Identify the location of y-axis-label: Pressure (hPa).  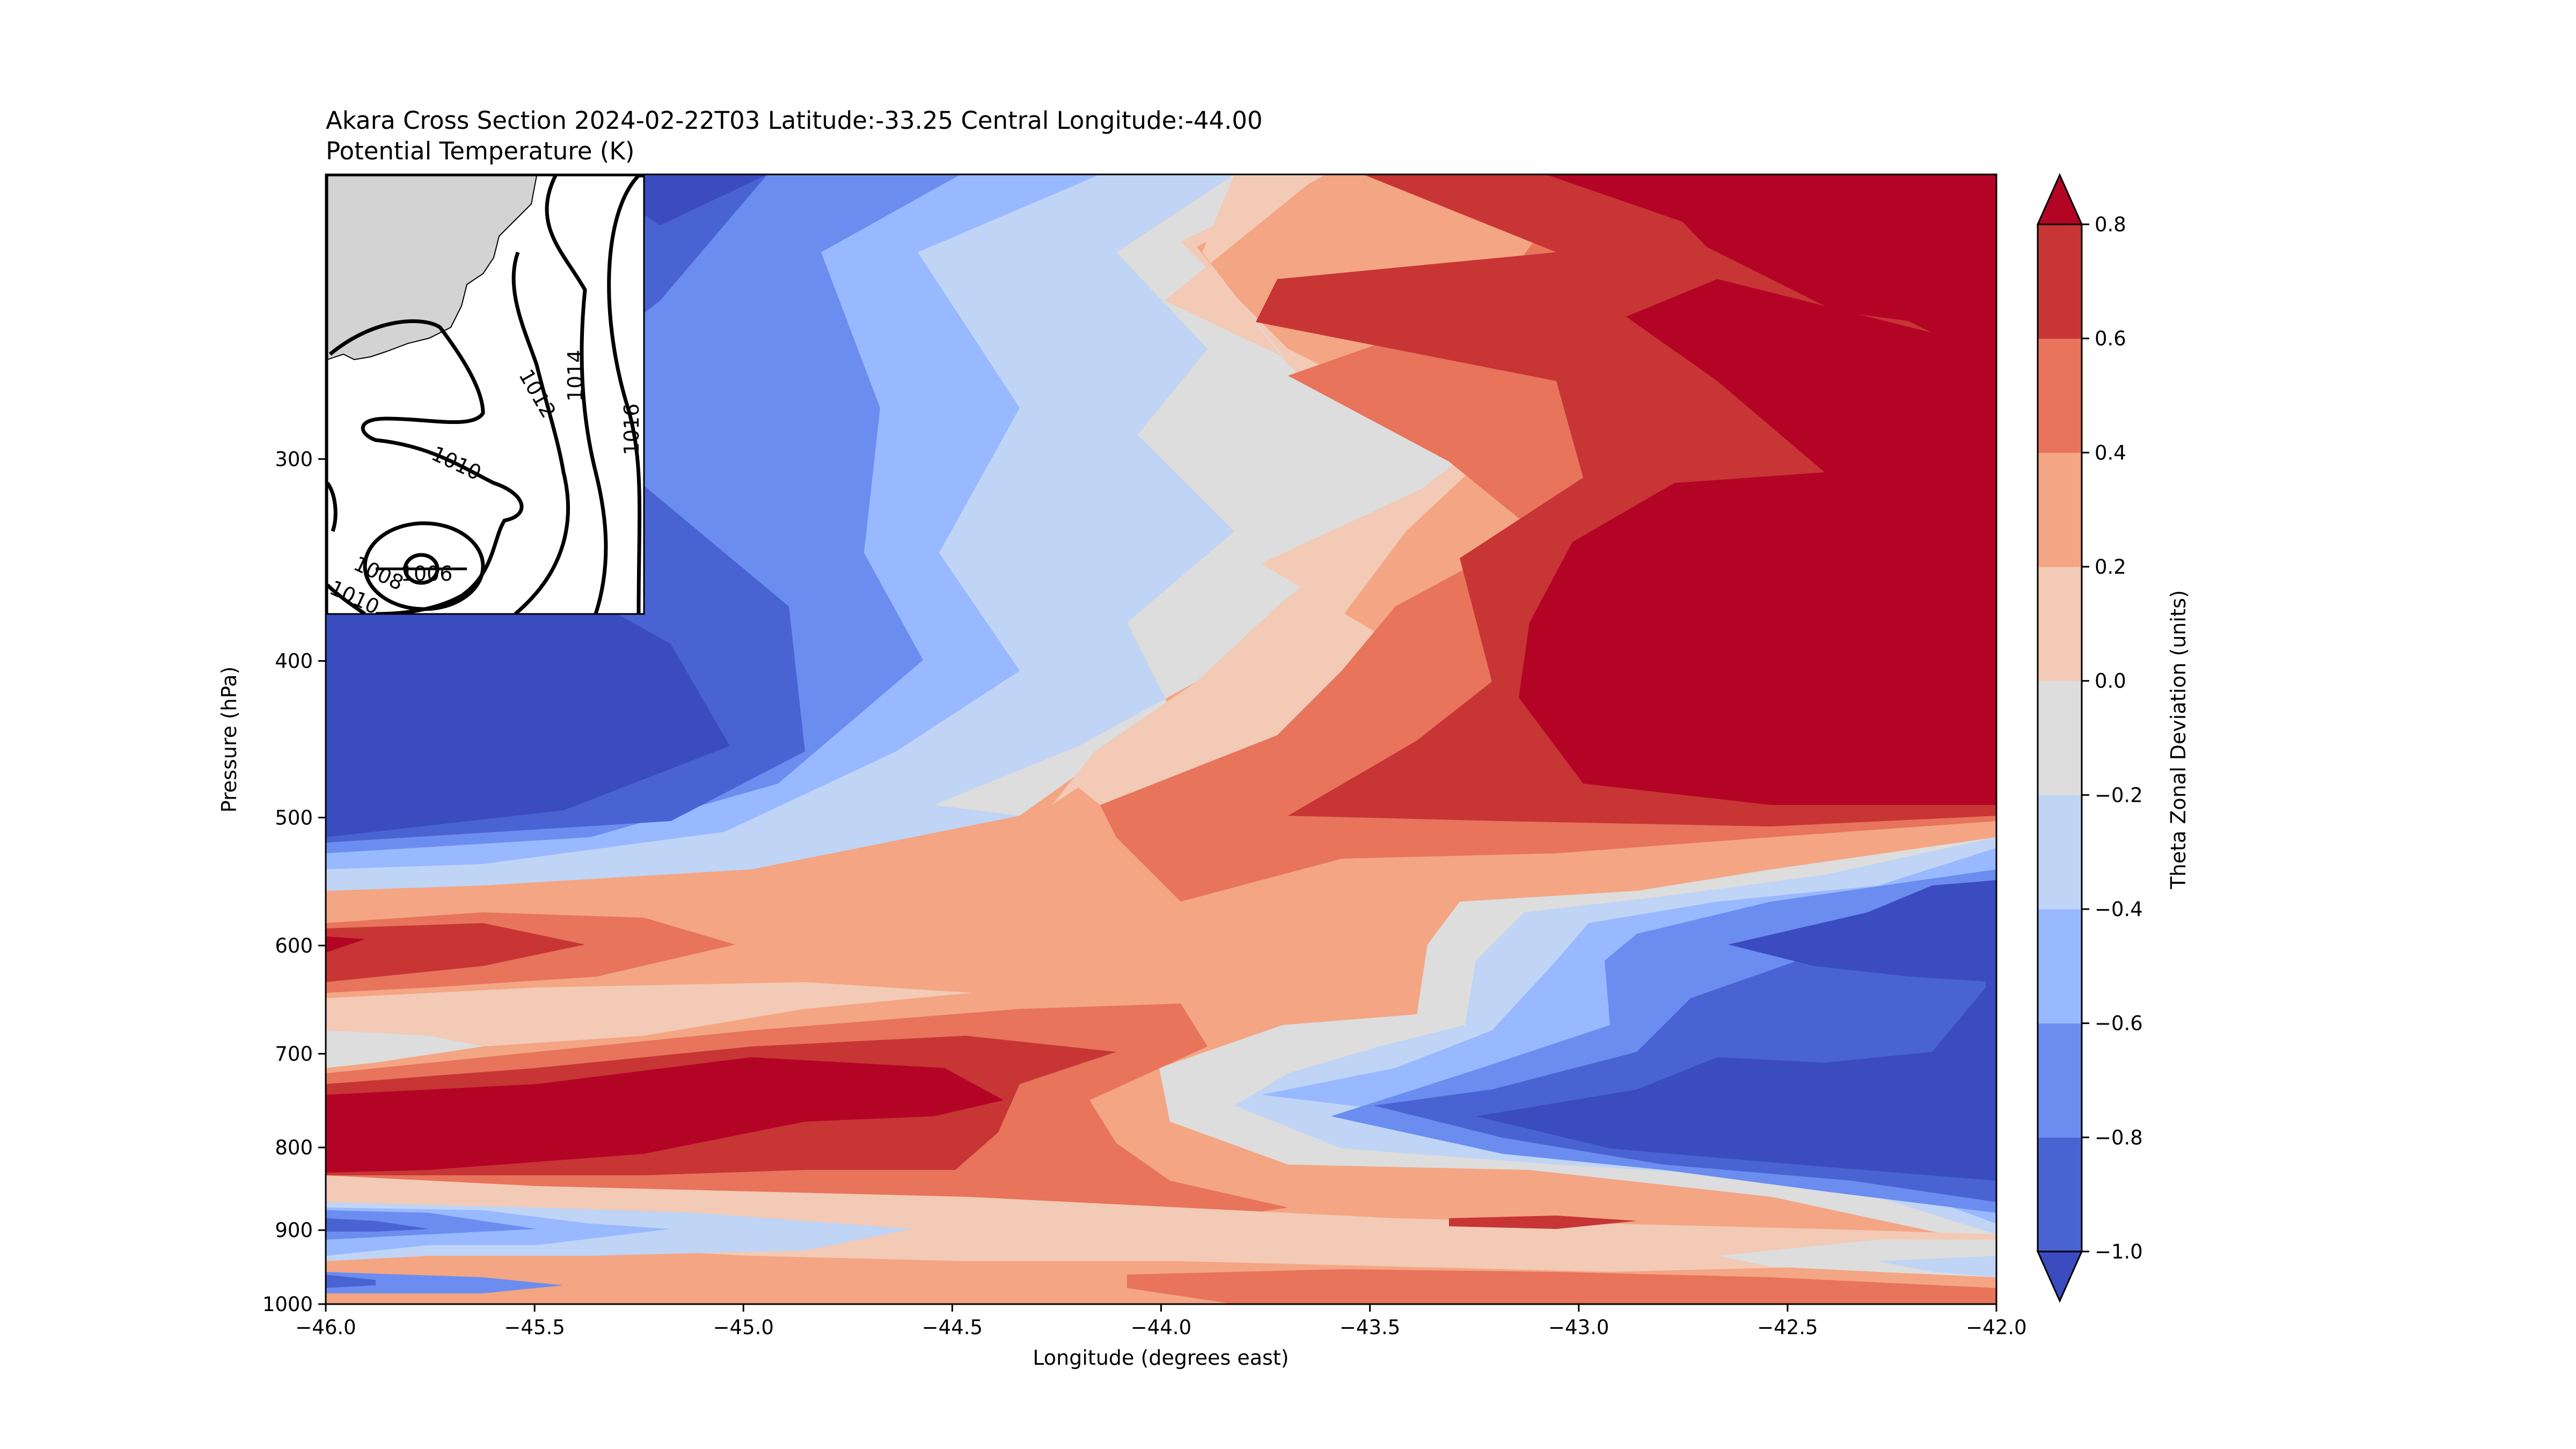
(229, 740).